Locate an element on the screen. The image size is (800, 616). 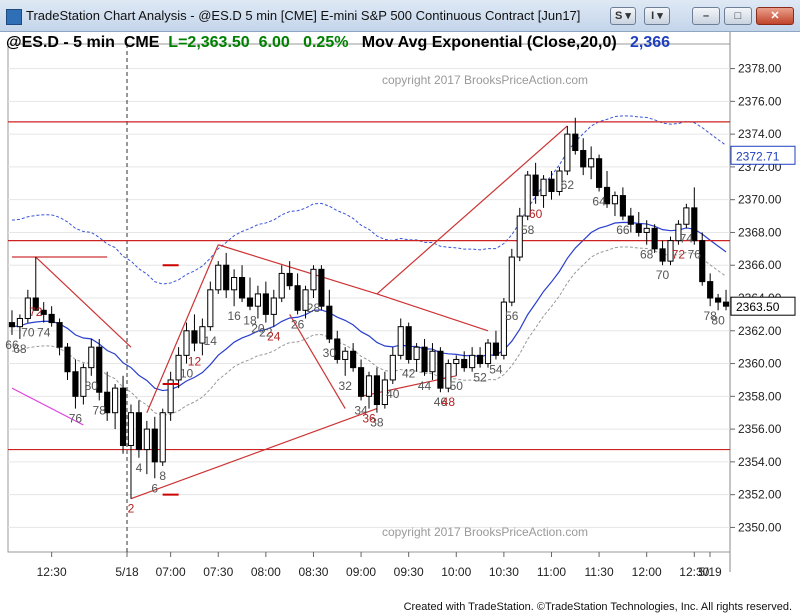
price-tag-label: 2363.50 is located at coordinates (758, 307).